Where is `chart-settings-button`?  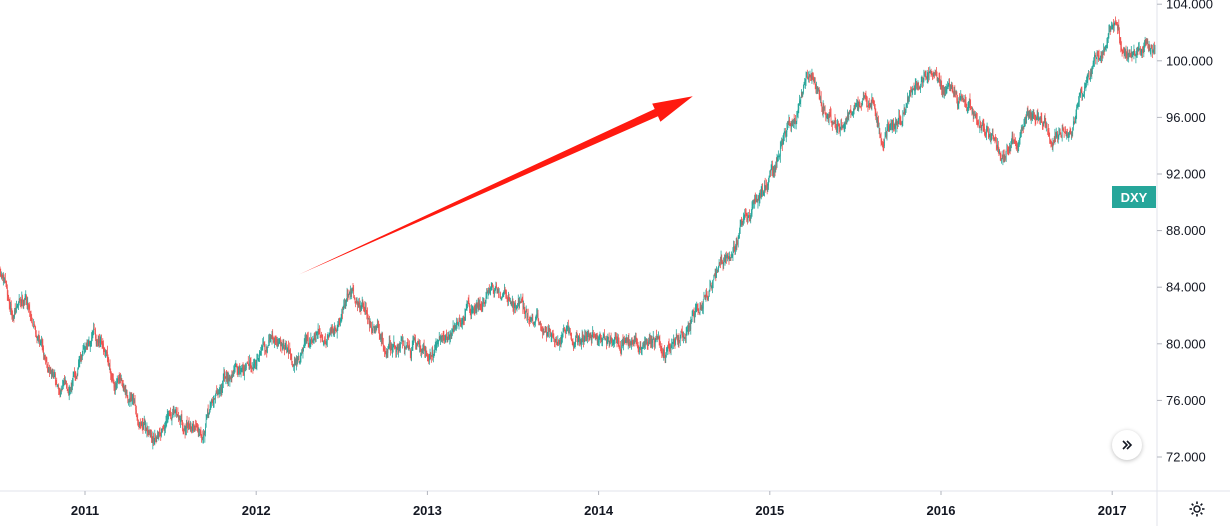 chart-settings-button is located at coordinates (1197, 509).